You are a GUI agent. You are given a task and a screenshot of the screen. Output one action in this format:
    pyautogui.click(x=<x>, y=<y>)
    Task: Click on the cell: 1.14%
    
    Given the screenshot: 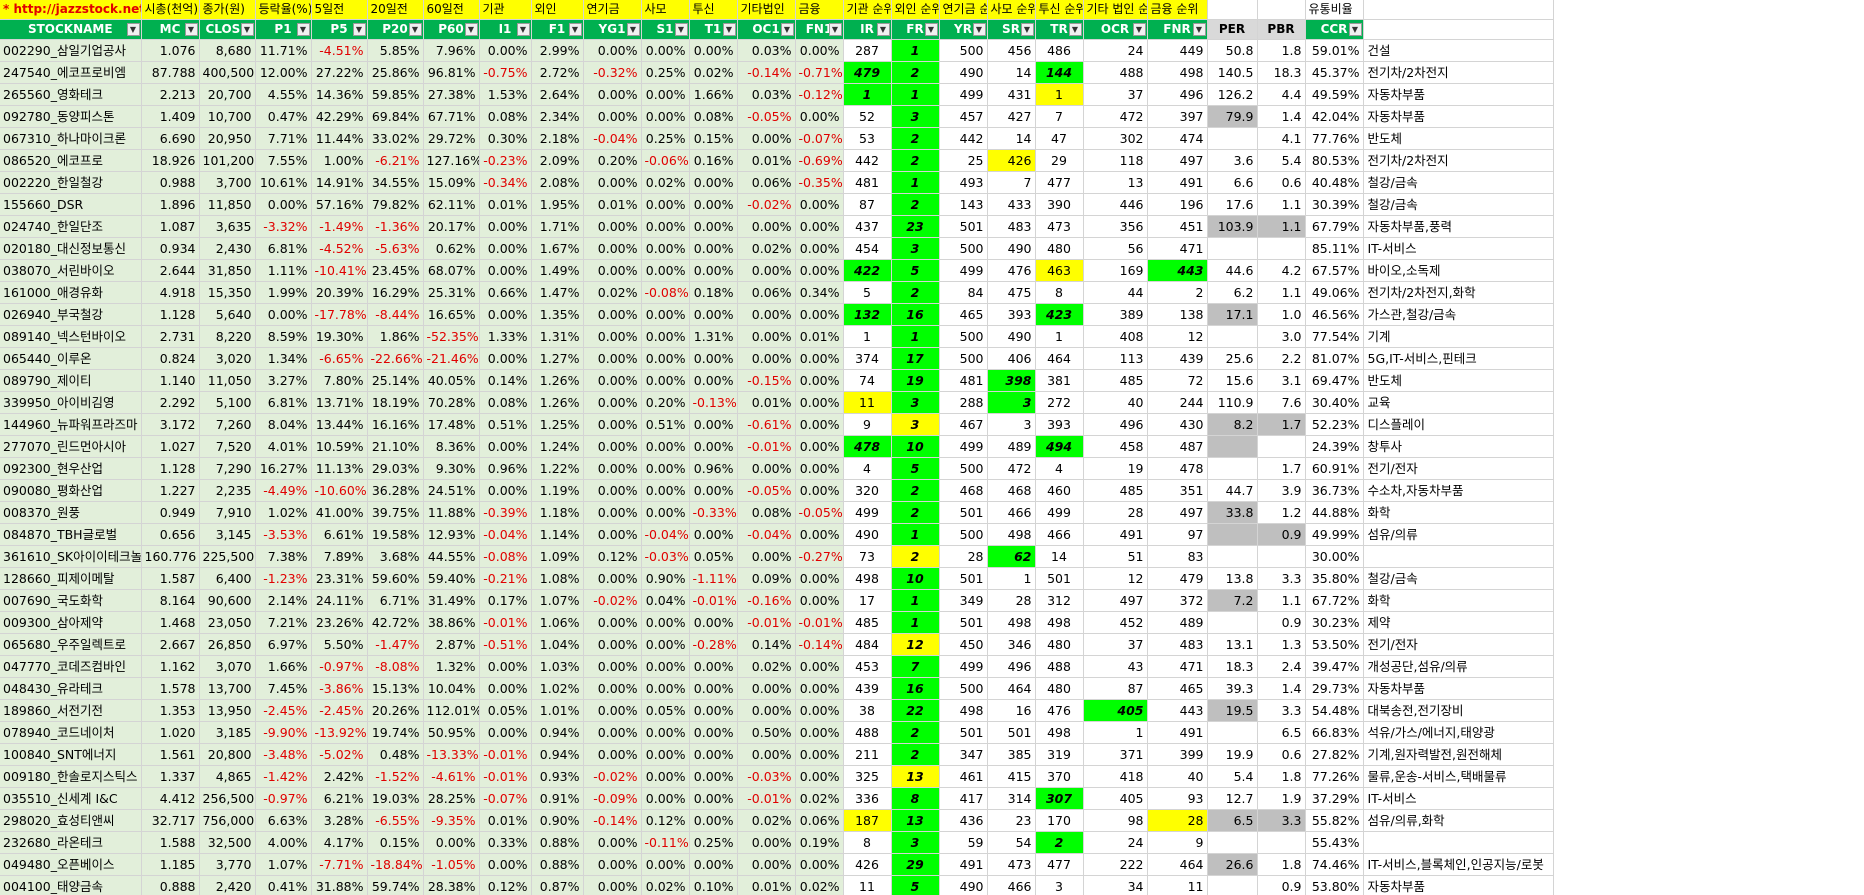 What is the action you would take?
    pyautogui.click(x=557, y=534)
    